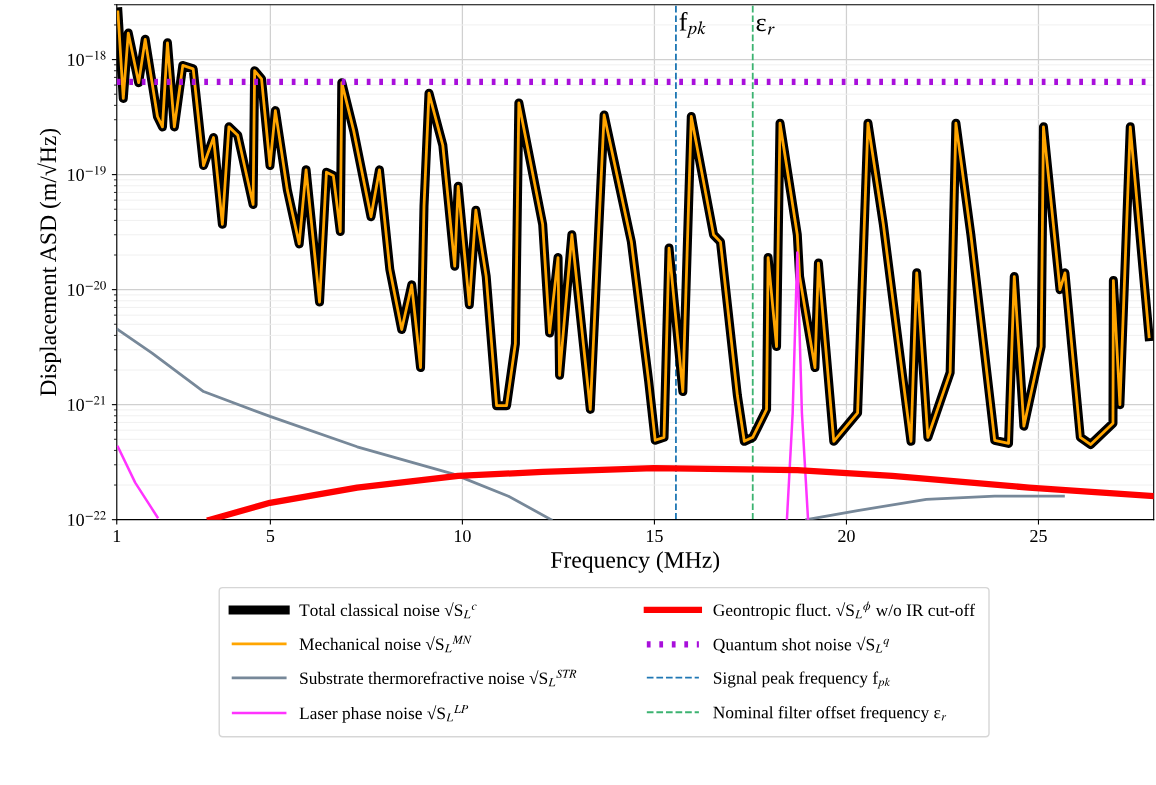  I want to click on legend-label: Nominal filter offset frequency ε$_{r}$, so click(830, 713).